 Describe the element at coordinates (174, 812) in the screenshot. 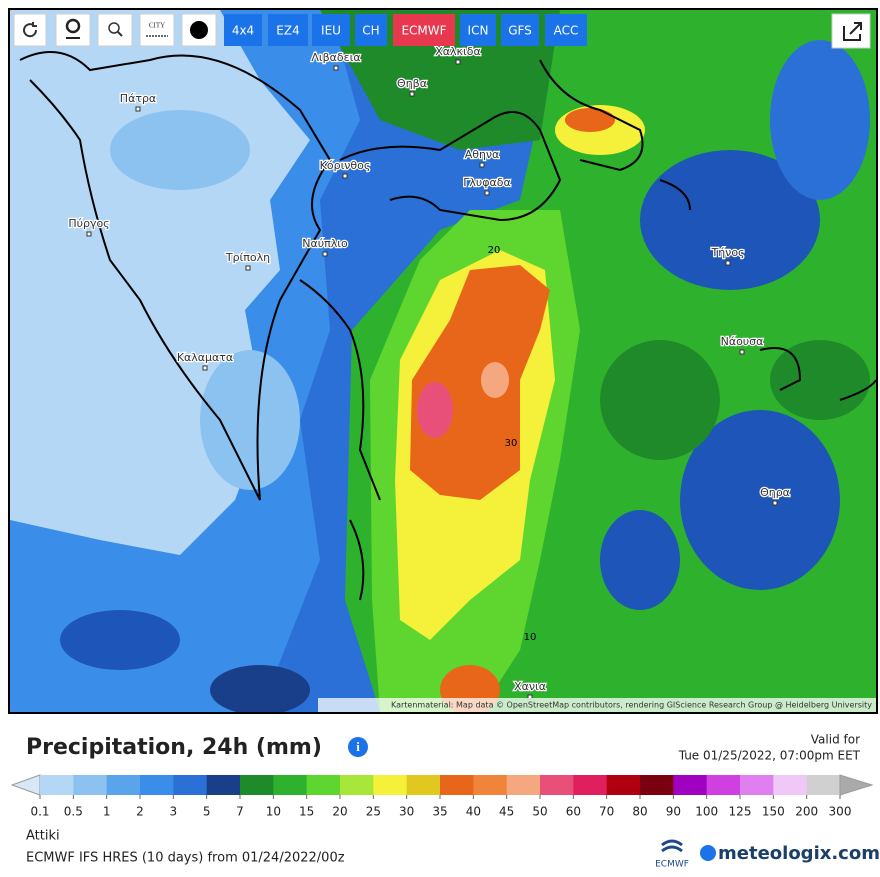

I see `scale-label: 3` at that location.